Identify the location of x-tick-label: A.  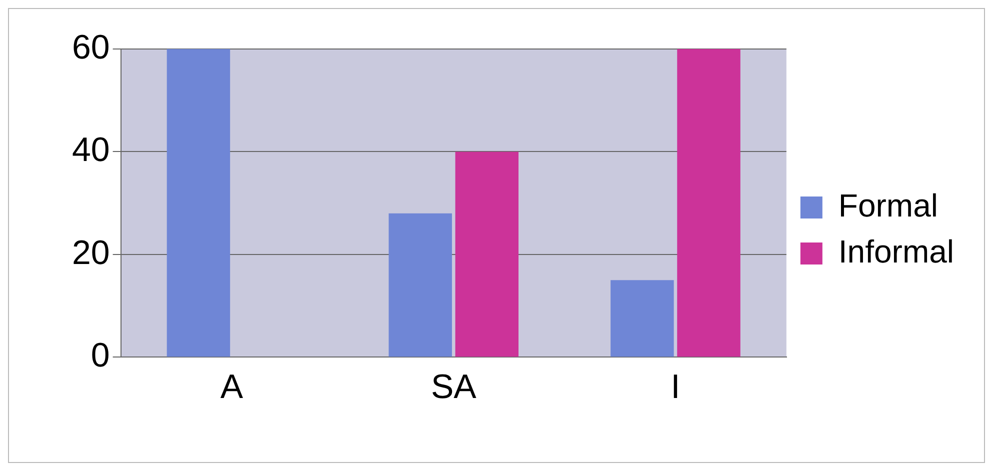
(232, 387).